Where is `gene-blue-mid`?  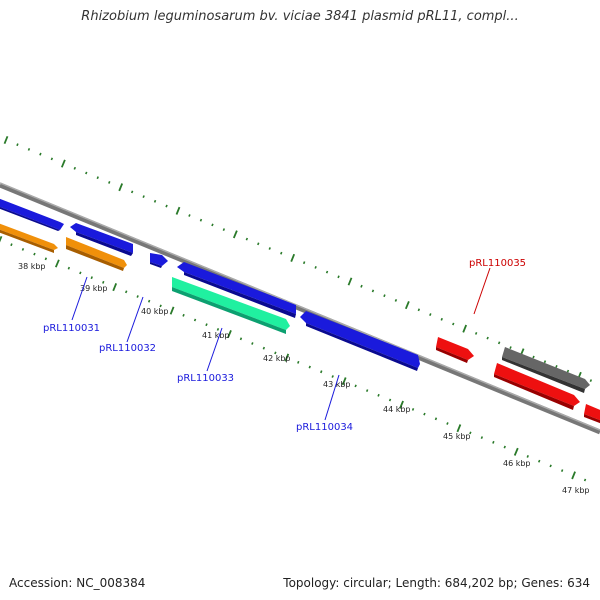
gene-blue-mid is located at coordinates (236, 290).